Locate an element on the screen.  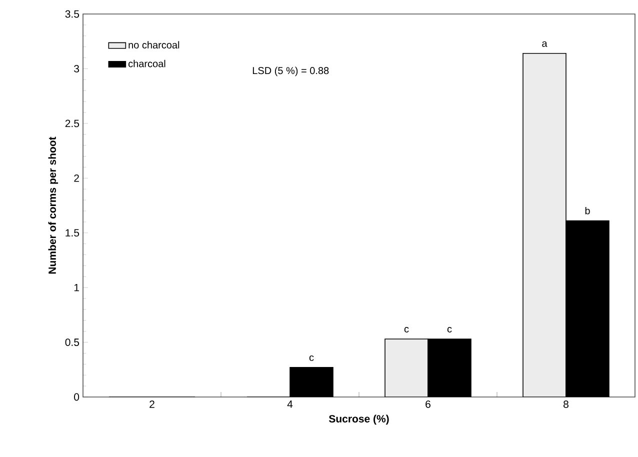
y-tick-label: 2 is located at coordinates (76, 178).